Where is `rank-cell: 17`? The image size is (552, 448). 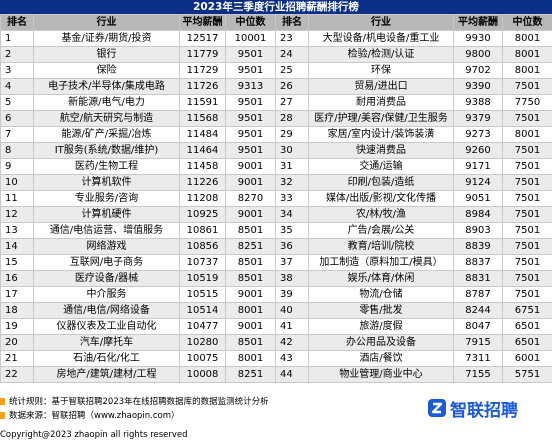 rank-cell: 17 is located at coordinates (17, 294).